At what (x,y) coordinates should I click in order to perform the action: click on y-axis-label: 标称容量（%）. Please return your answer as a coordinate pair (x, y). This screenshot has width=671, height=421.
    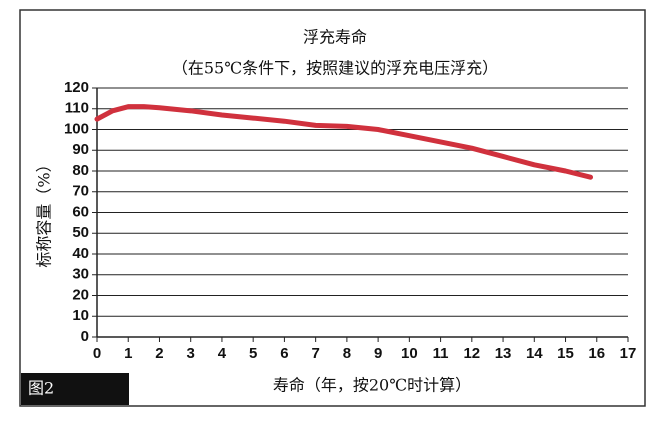
    Looking at the image, I should click on (44, 211).